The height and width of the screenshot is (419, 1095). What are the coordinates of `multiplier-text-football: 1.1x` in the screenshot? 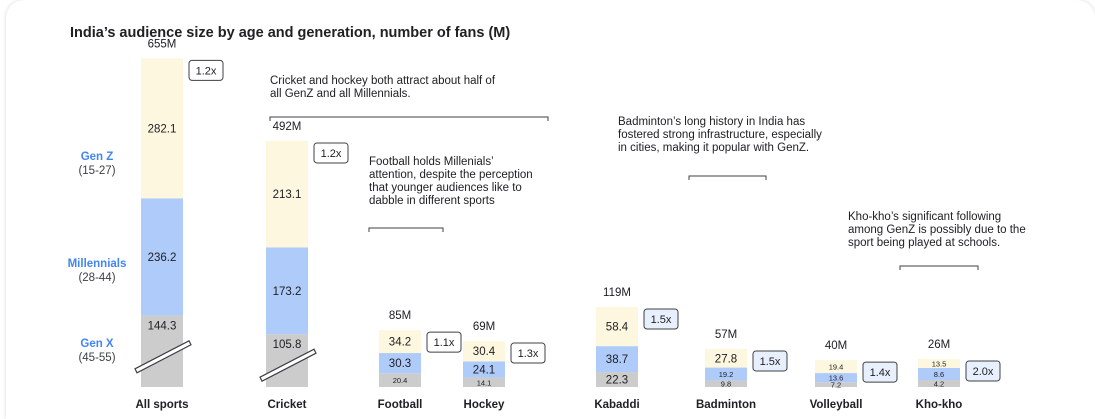 It's located at (444, 343).